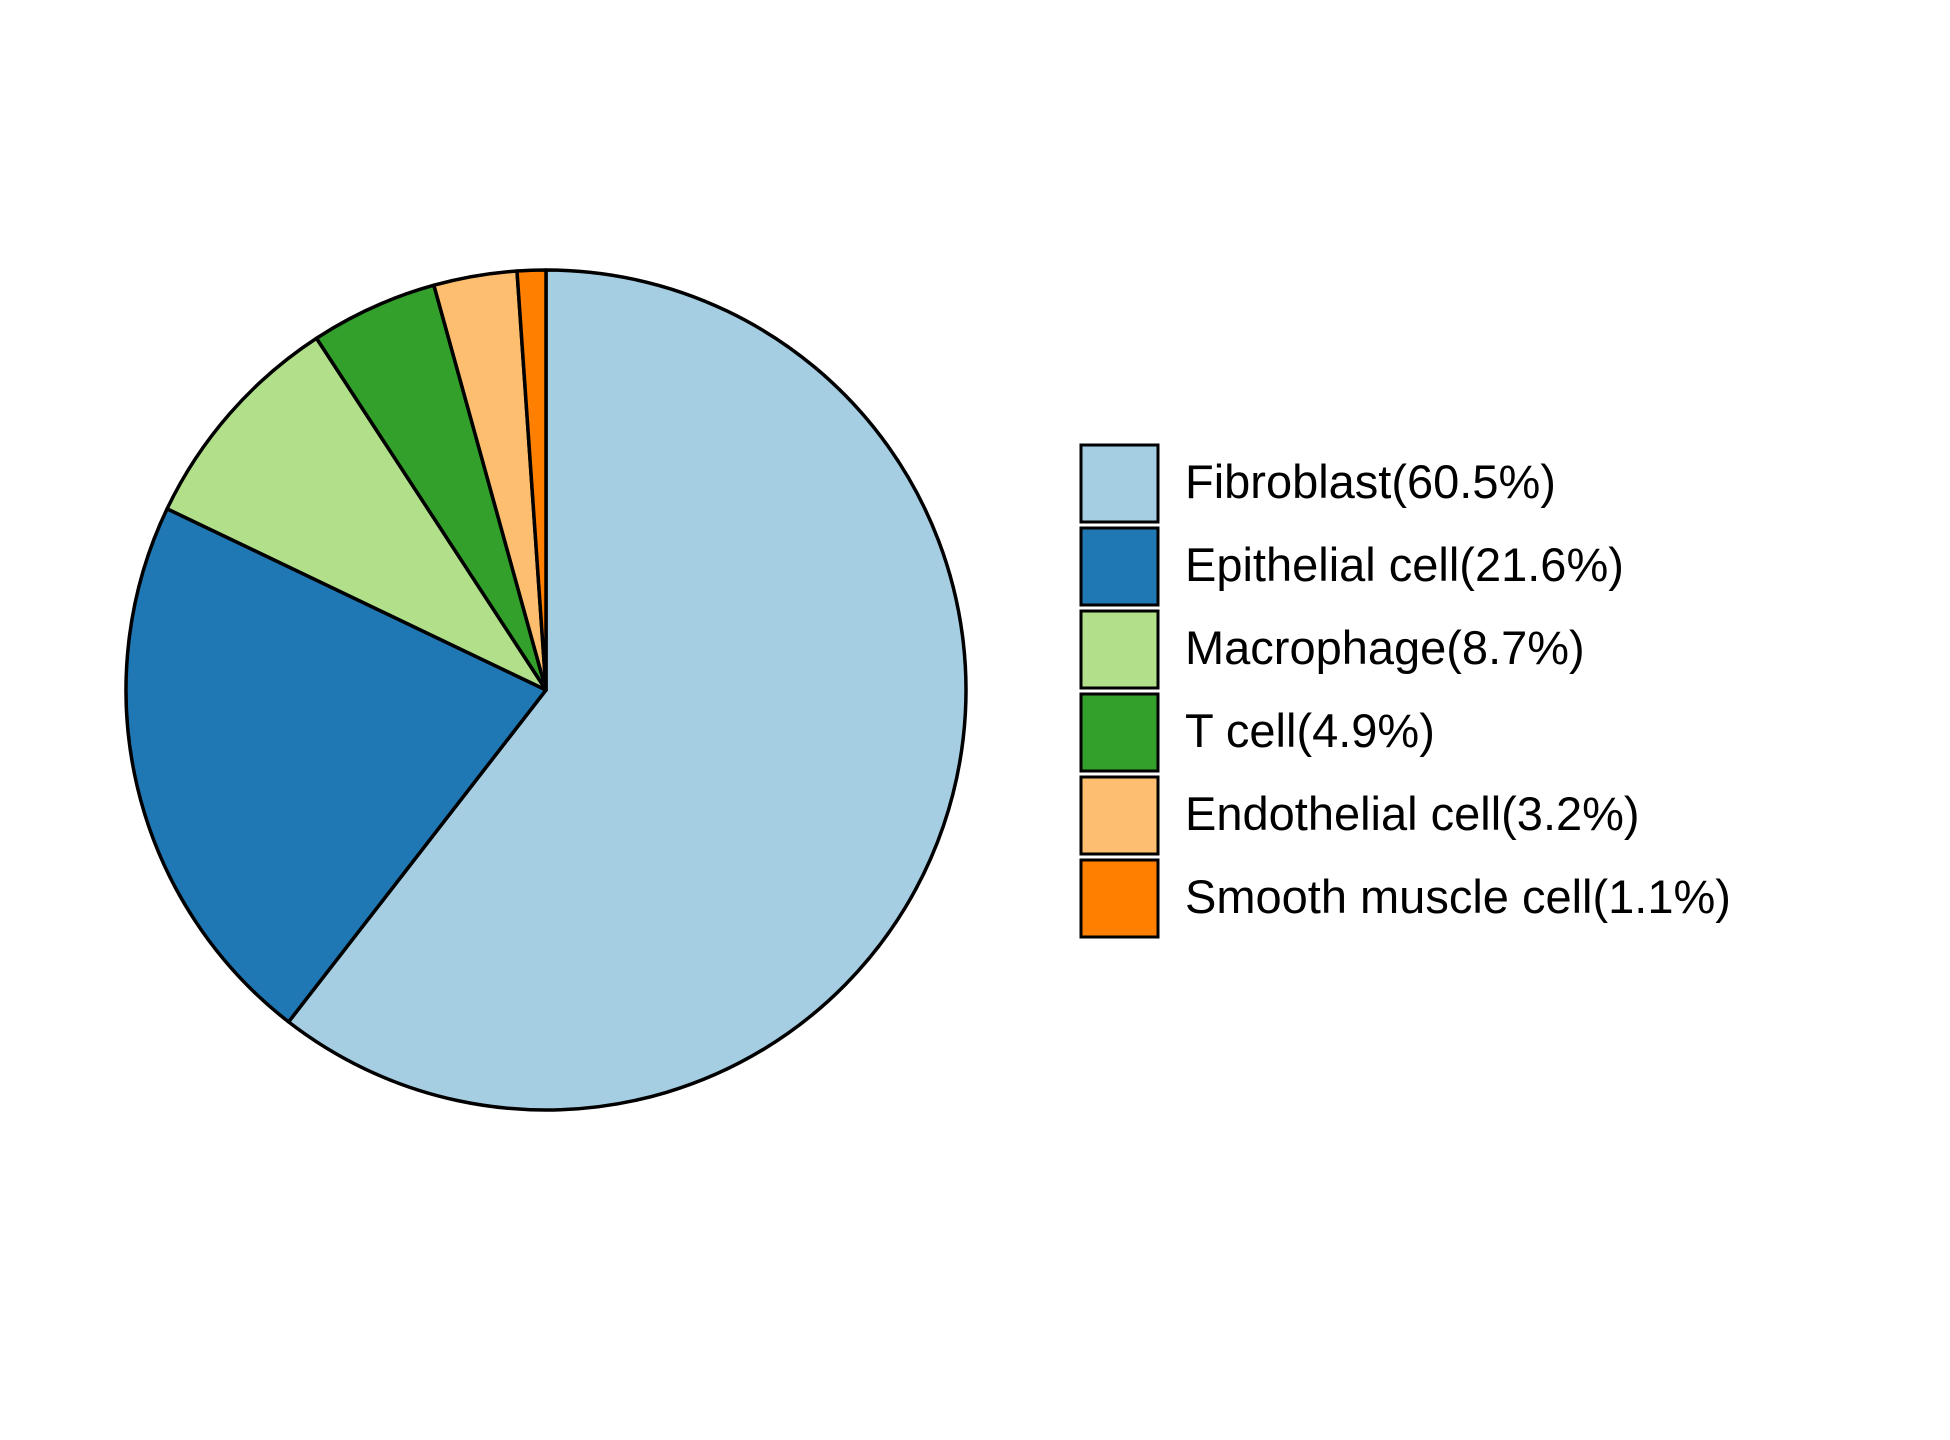 The width and height of the screenshot is (1950, 1440). What do you see at coordinates (1385, 647) in the screenshot?
I see `legend-label: Macrophage(8.7%)` at bounding box center [1385, 647].